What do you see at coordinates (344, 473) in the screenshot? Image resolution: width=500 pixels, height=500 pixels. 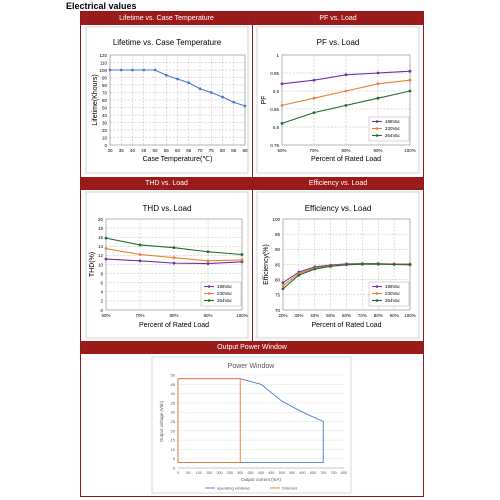 I see `x-tick-label-5: 800` at bounding box center [344, 473].